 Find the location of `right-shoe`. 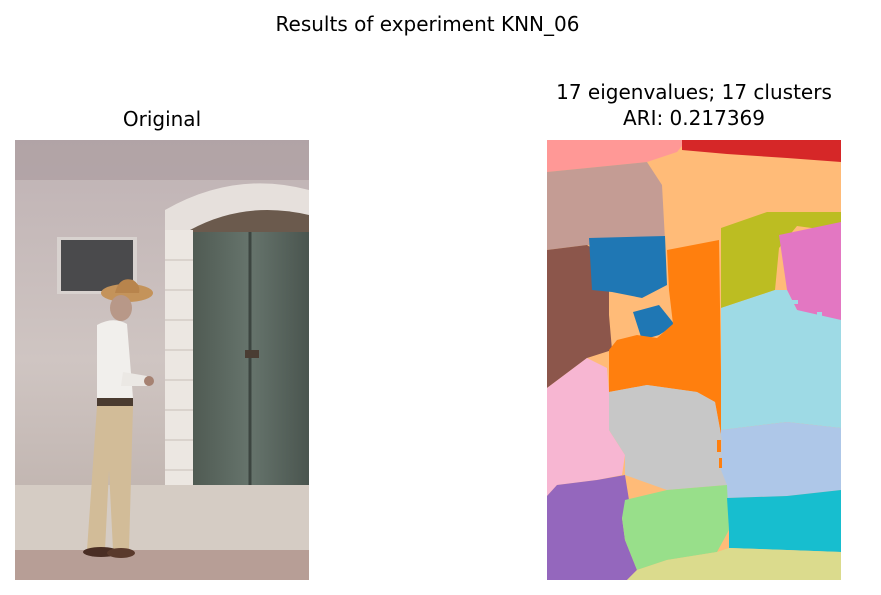

right-shoe is located at coordinates (121, 553).